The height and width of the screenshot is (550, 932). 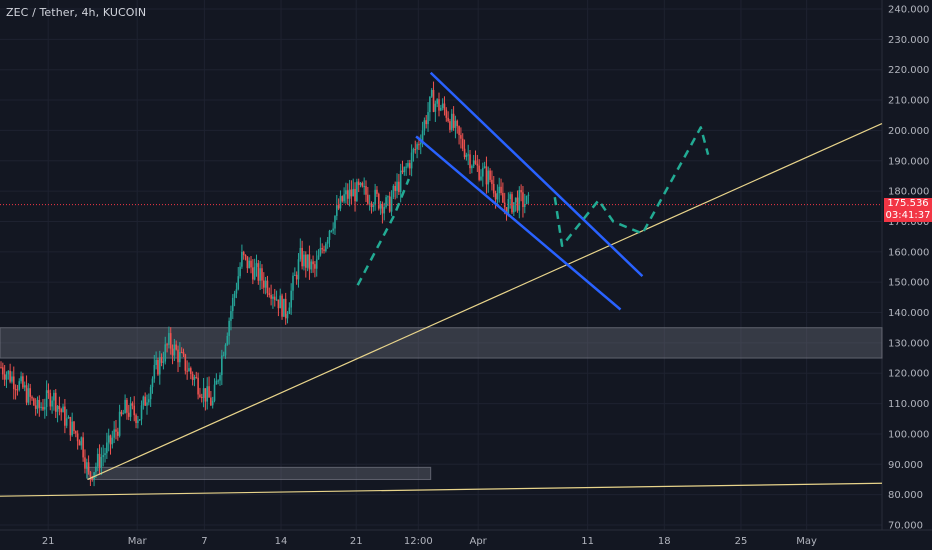 What do you see at coordinates (905, 465) in the screenshot?
I see `y-tick-label: 90.000` at bounding box center [905, 465].